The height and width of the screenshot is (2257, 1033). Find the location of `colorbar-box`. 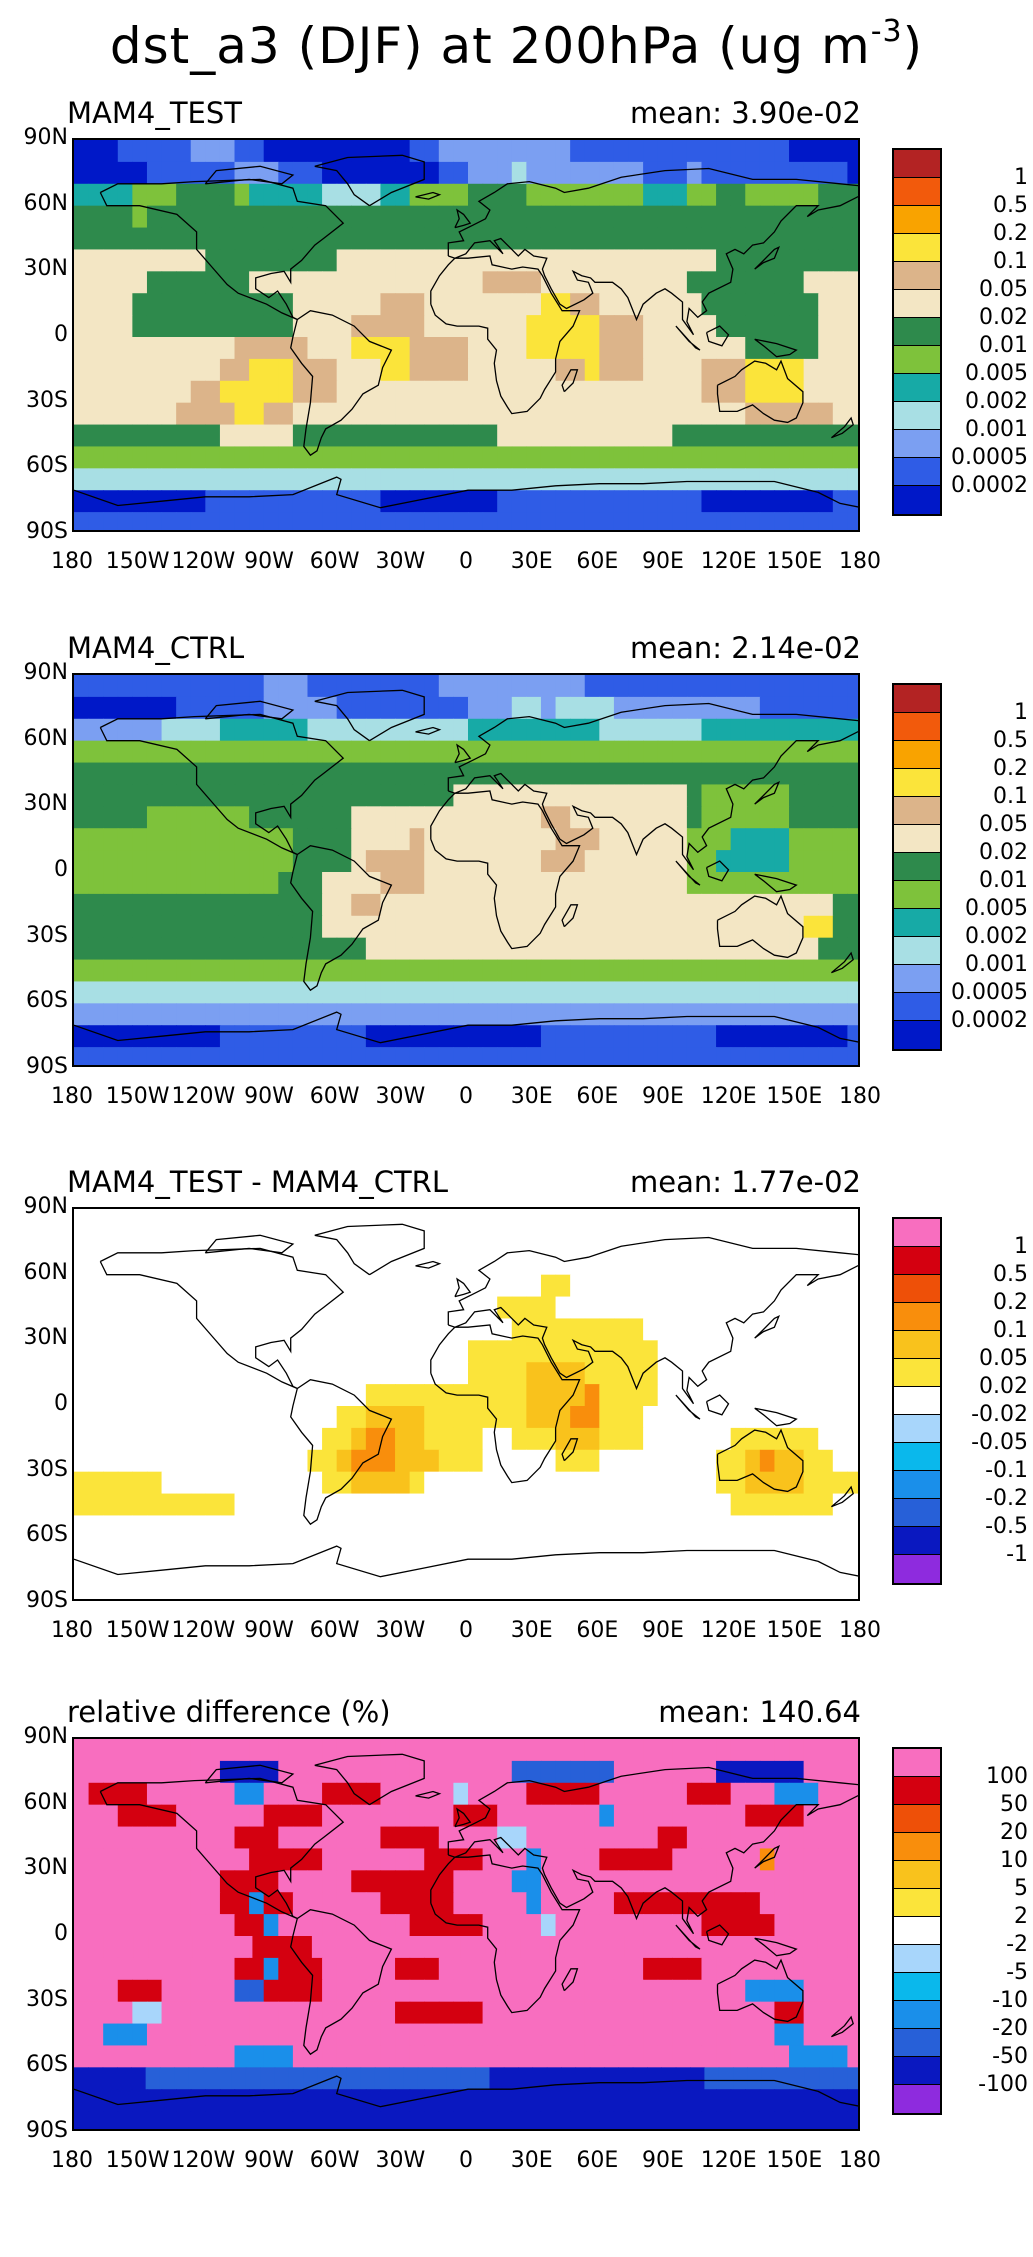

colorbar-box is located at coordinates (917, 248).